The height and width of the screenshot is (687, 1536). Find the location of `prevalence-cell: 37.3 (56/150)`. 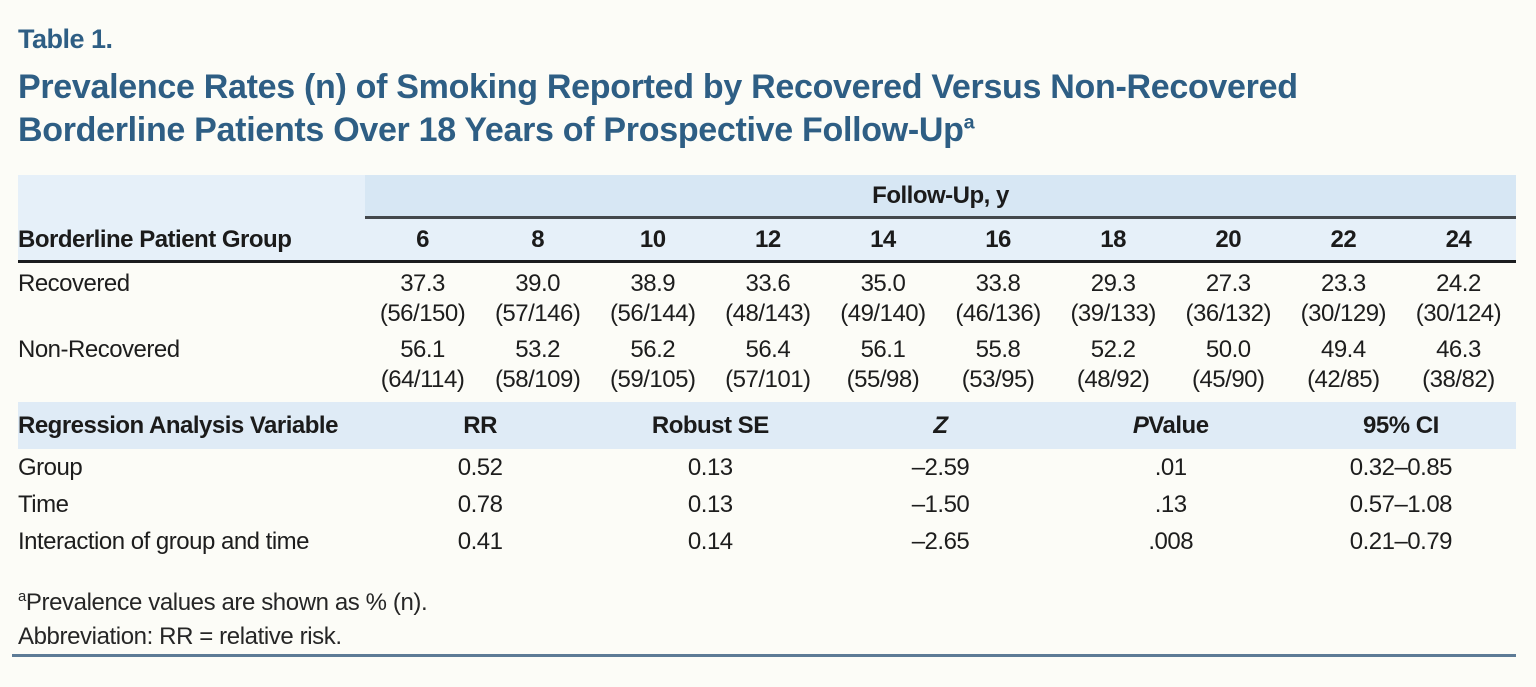

prevalence-cell: 37.3 (56/150) is located at coordinates (422, 298).